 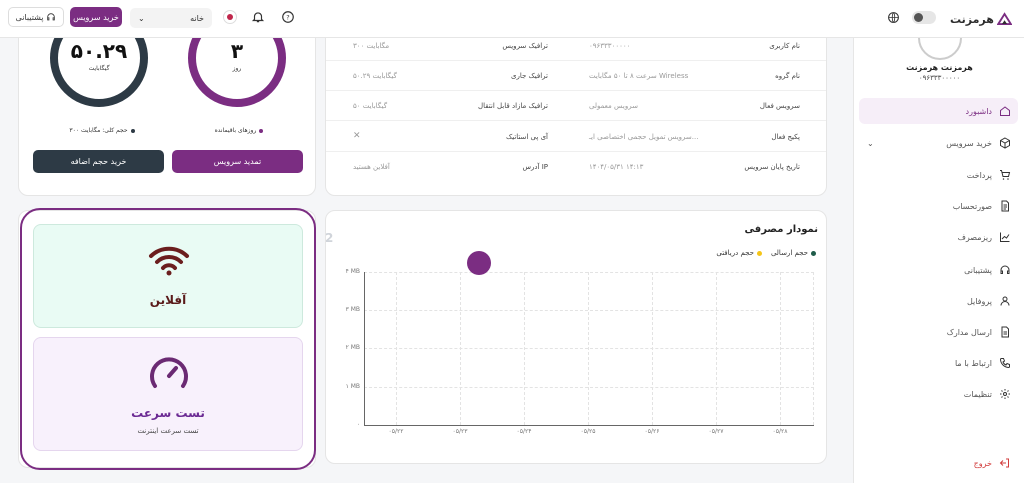 I want to click on buy-extra-volume-button: خرید حجم اضافه, so click(x=98, y=161).